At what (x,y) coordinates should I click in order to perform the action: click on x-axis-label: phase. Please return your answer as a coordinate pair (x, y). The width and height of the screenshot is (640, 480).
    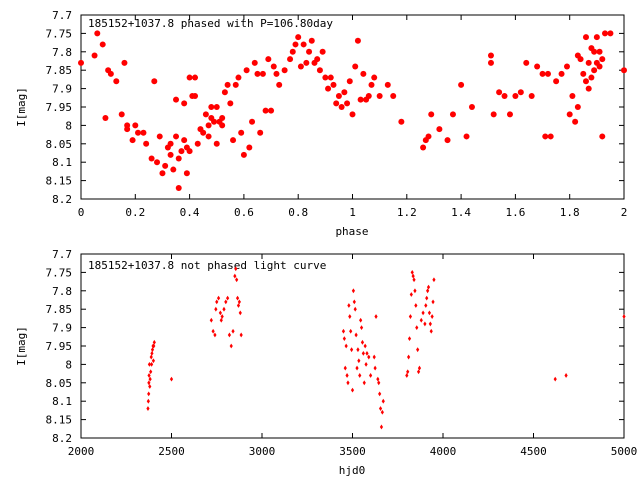
    Looking at the image, I should click on (351, 231).